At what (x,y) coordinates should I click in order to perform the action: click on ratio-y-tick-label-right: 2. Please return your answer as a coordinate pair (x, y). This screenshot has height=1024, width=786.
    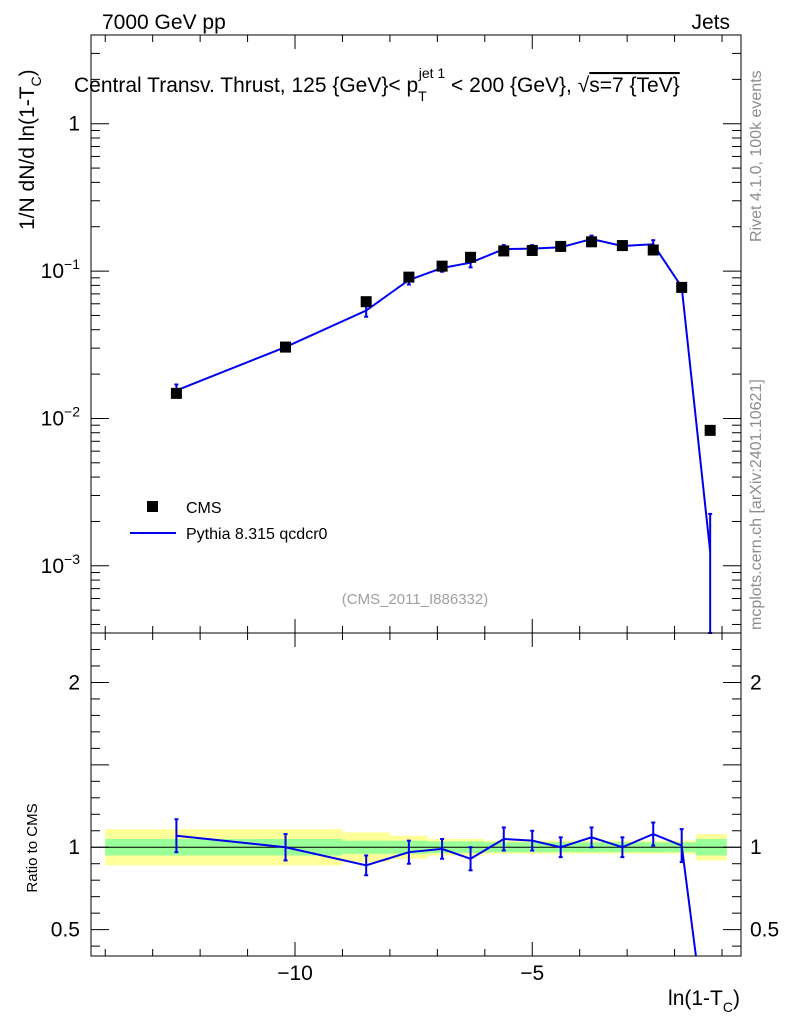
    Looking at the image, I should click on (756, 682).